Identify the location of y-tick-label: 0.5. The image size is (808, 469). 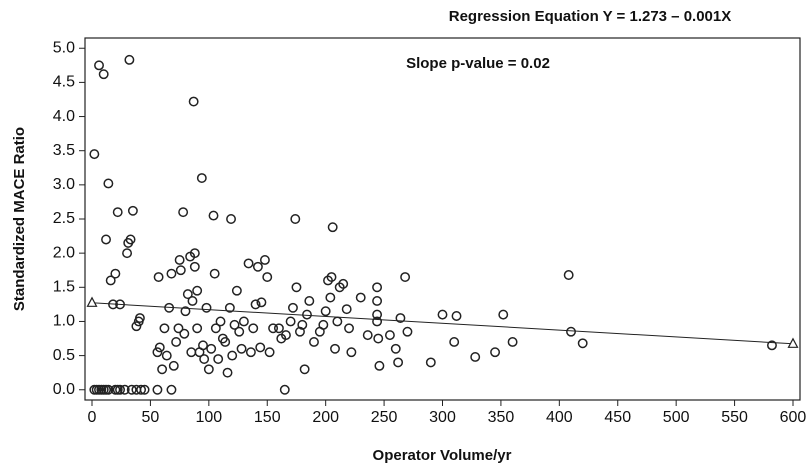
(64, 355).